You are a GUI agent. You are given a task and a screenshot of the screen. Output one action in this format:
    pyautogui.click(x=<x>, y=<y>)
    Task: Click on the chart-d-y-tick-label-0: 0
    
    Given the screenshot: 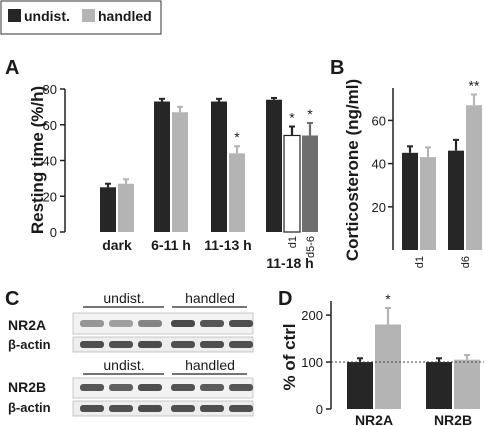 What is the action you would take?
    pyautogui.click(x=319, y=409)
    